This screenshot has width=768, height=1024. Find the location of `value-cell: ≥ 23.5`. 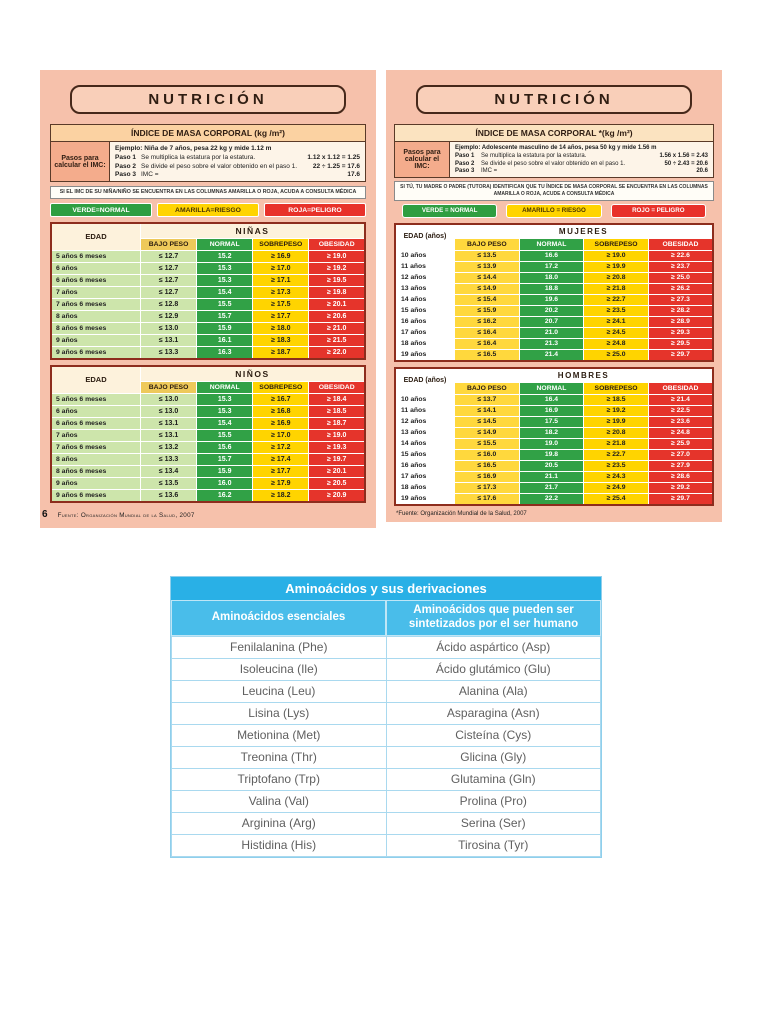

value-cell: ≥ 23.5 is located at coordinates (616, 310).